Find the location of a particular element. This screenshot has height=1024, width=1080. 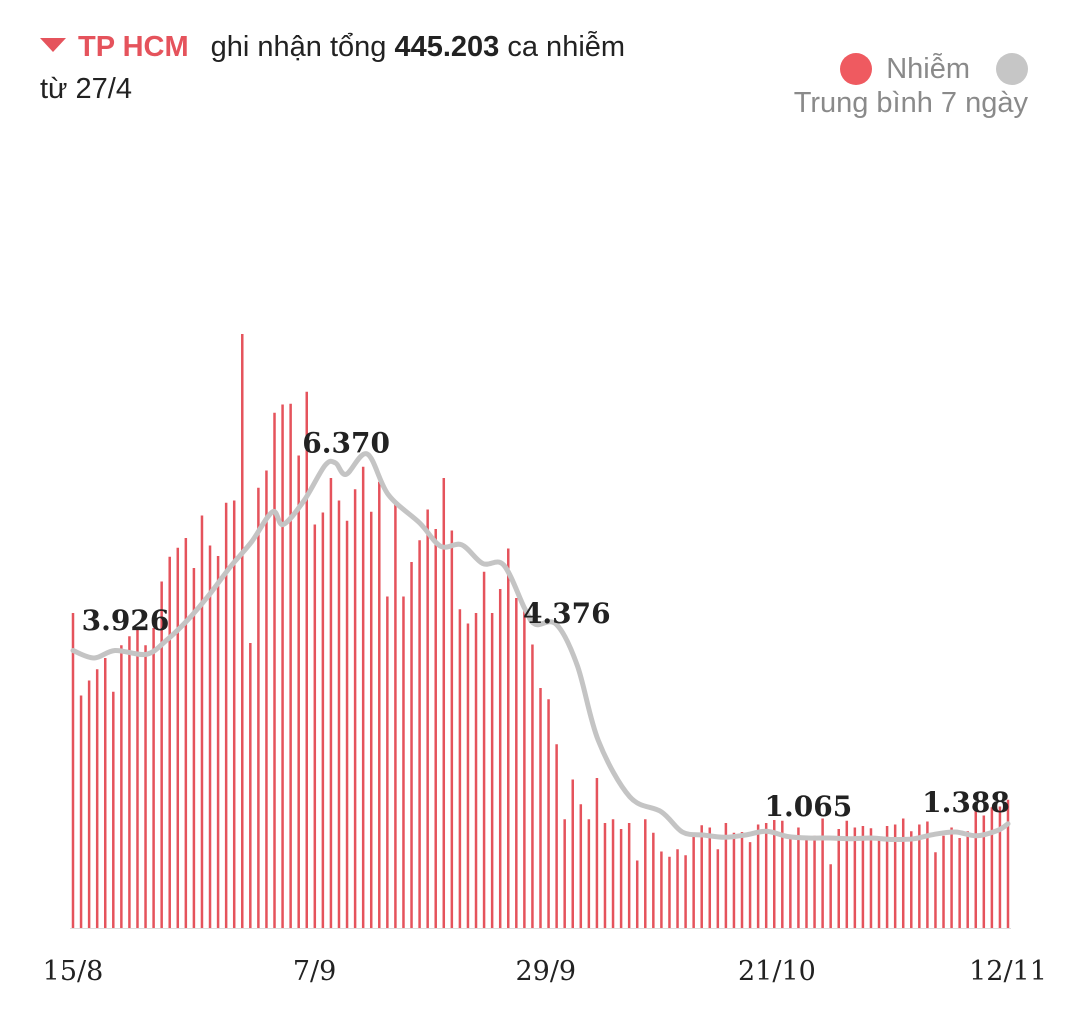

header-text-after: ca nhiễm is located at coordinates (566, 47).